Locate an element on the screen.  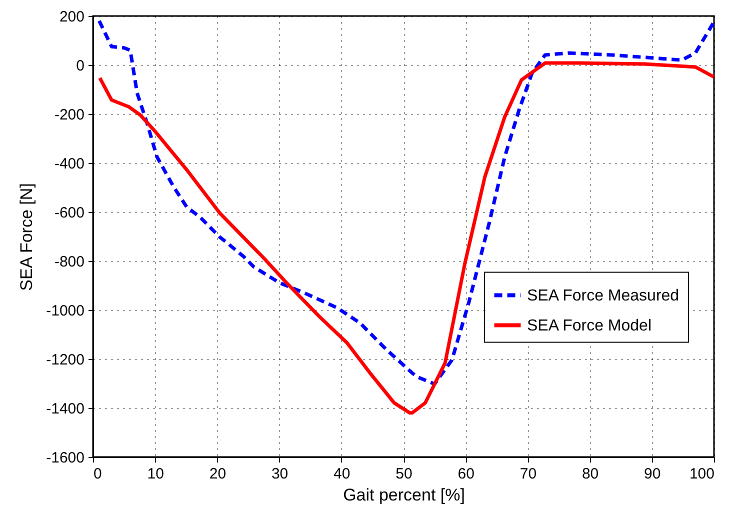
x-tick-label: 10 is located at coordinates (155, 474).